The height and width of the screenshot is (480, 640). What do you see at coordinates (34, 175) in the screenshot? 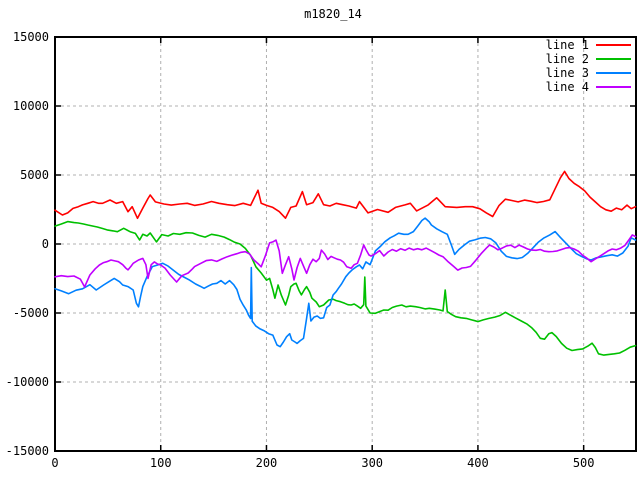
I see `y-tick-label: 5000` at bounding box center [34, 175].